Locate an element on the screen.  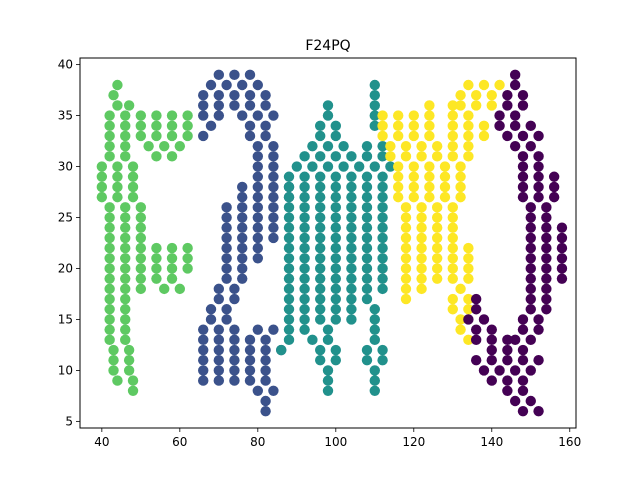
x-tick-label: 40 is located at coordinates (101, 442).